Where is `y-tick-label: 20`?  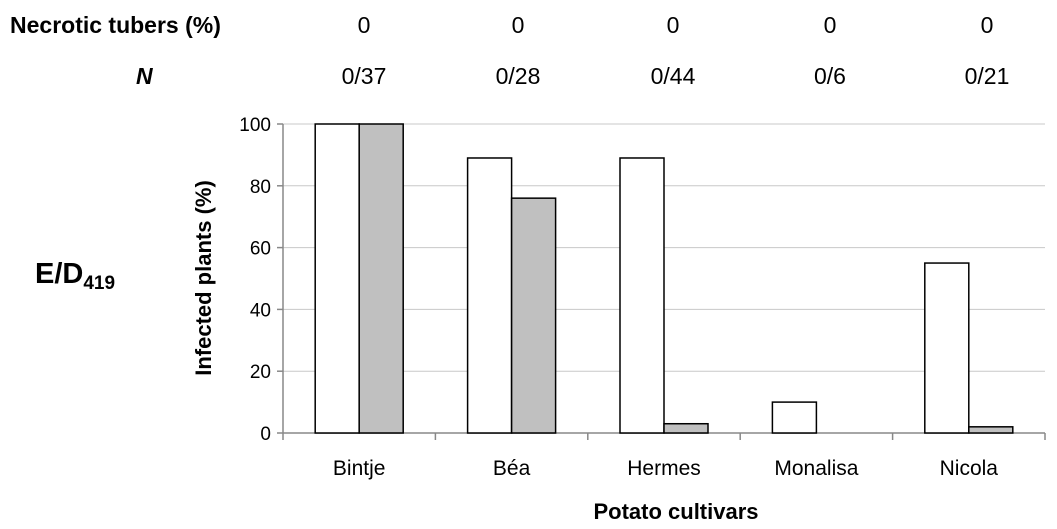 y-tick-label: 20 is located at coordinates (260, 372).